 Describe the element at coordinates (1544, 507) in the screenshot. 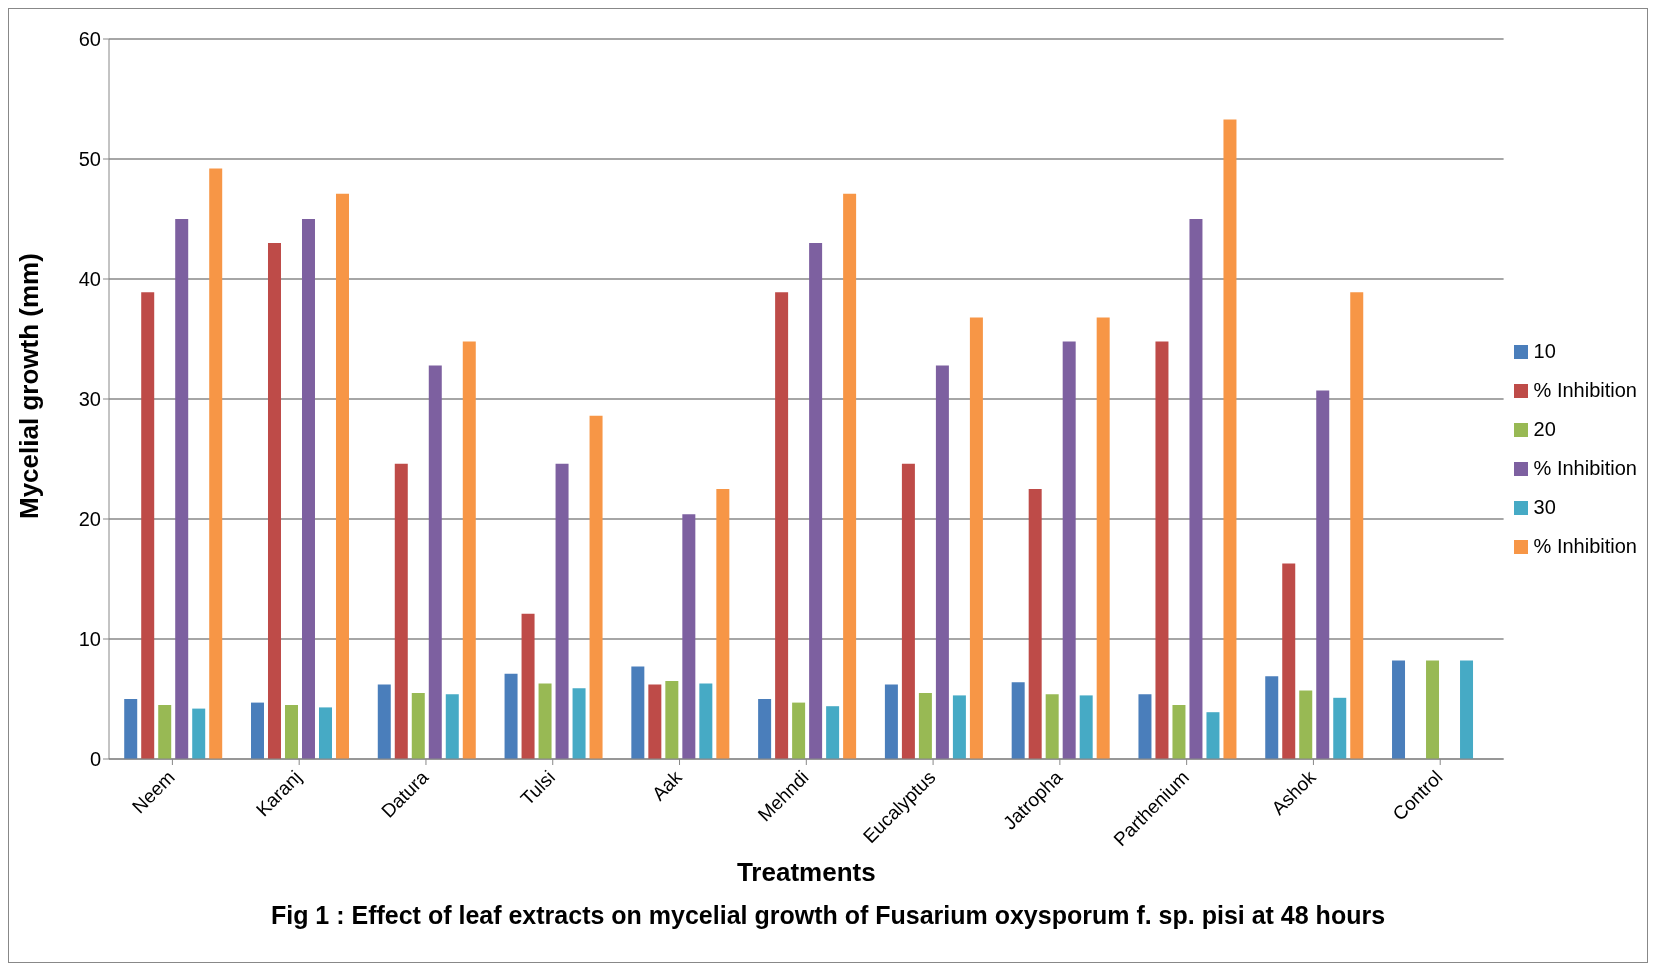

I see `legend-label: 30` at that location.